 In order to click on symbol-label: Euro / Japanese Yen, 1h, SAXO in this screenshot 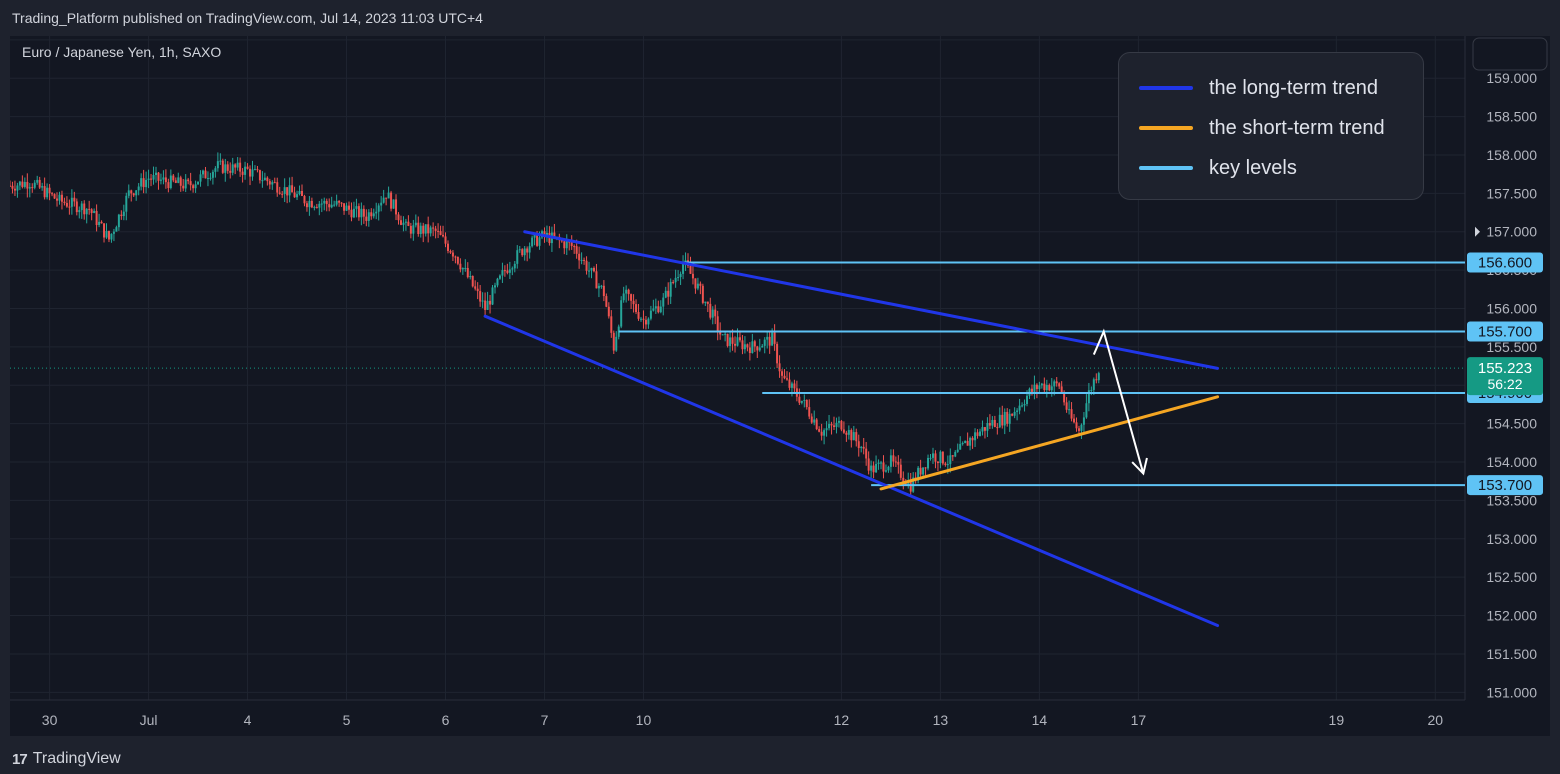, I will do `click(122, 52)`.